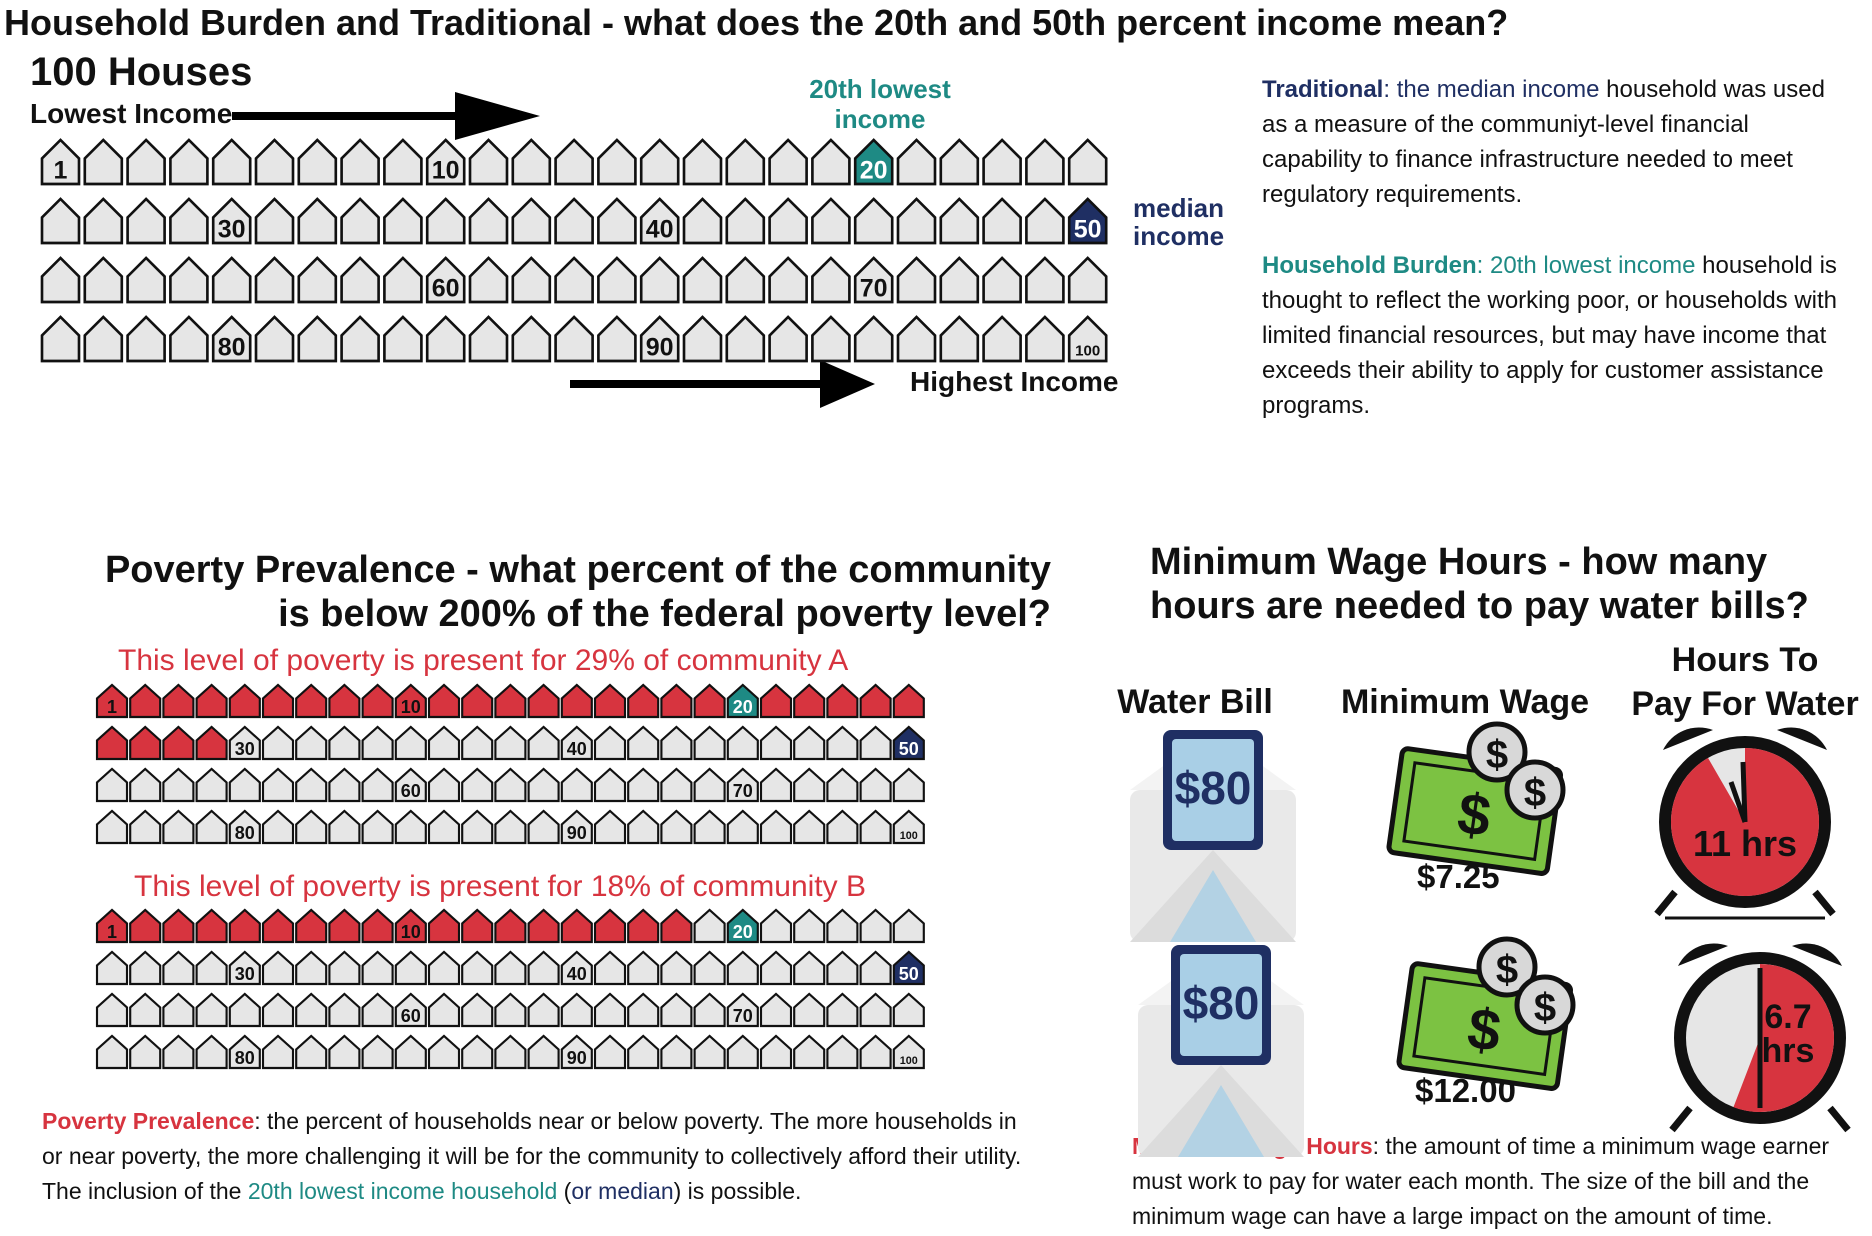  Describe the element at coordinates (1760, 1038) in the screenshot. I see `alarm-clock-icon: 6.7 hrs` at that location.